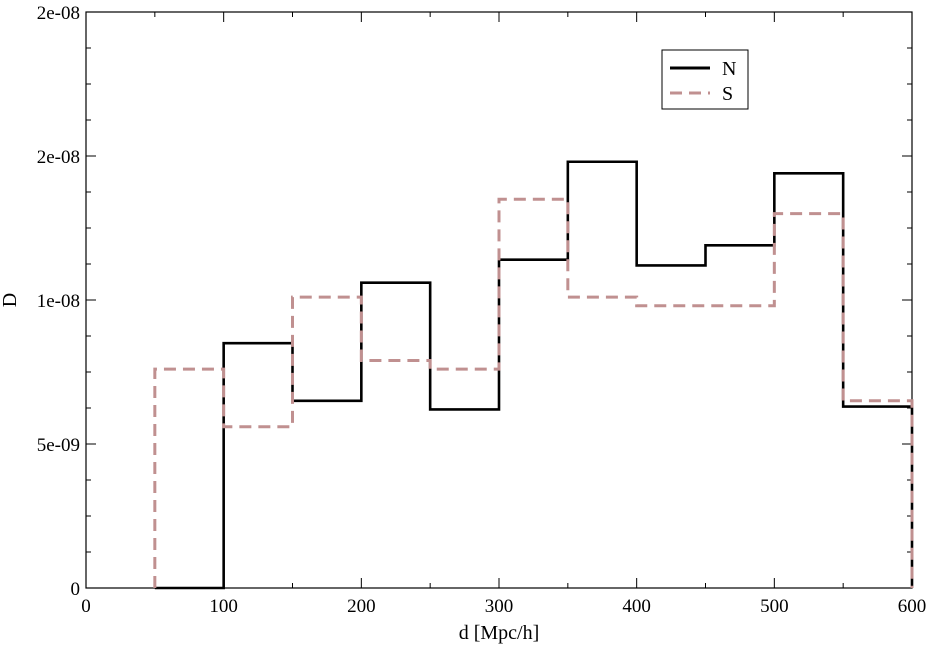 The image size is (931, 645). What do you see at coordinates (10, 300) in the screenshot?
I see `y-axis-title: D` at bounding box center [10, 300].